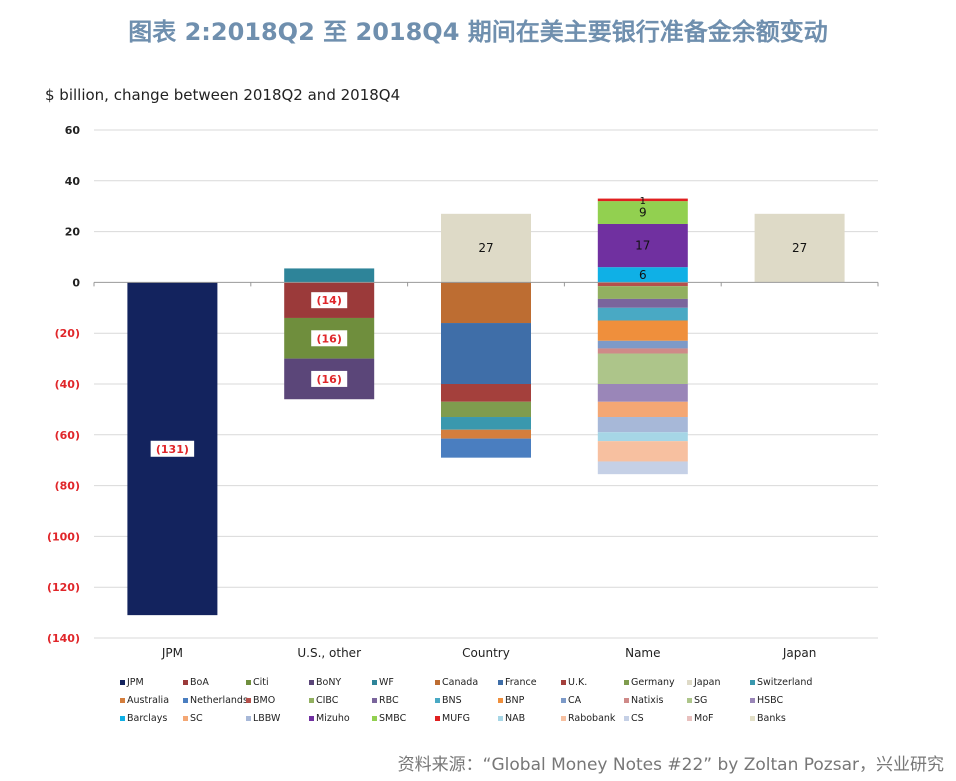  I want to click on data-label: (14), so click(329, 300).